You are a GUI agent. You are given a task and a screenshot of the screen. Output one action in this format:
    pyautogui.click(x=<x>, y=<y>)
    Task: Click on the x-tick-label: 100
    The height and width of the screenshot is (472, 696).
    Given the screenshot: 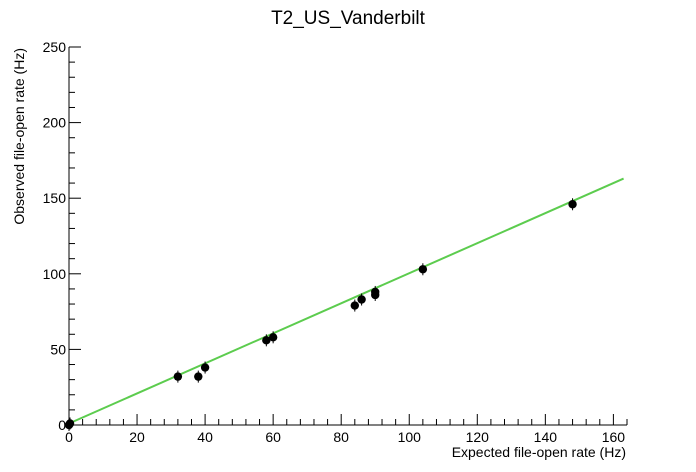 What is the action you would take?
    pyautogui.click(x=410, y=437)
    